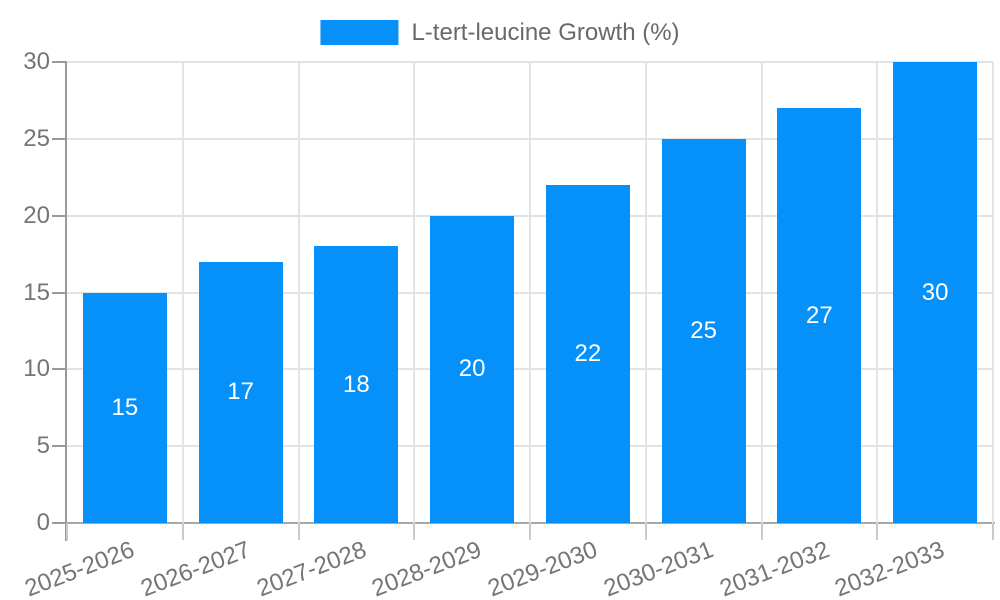 The image size is (1000, 600). What do you see at coordinates (36, 138) in the screenshot?
I see `y-axis-tick-label: 25` at bounding box center [36, 138].